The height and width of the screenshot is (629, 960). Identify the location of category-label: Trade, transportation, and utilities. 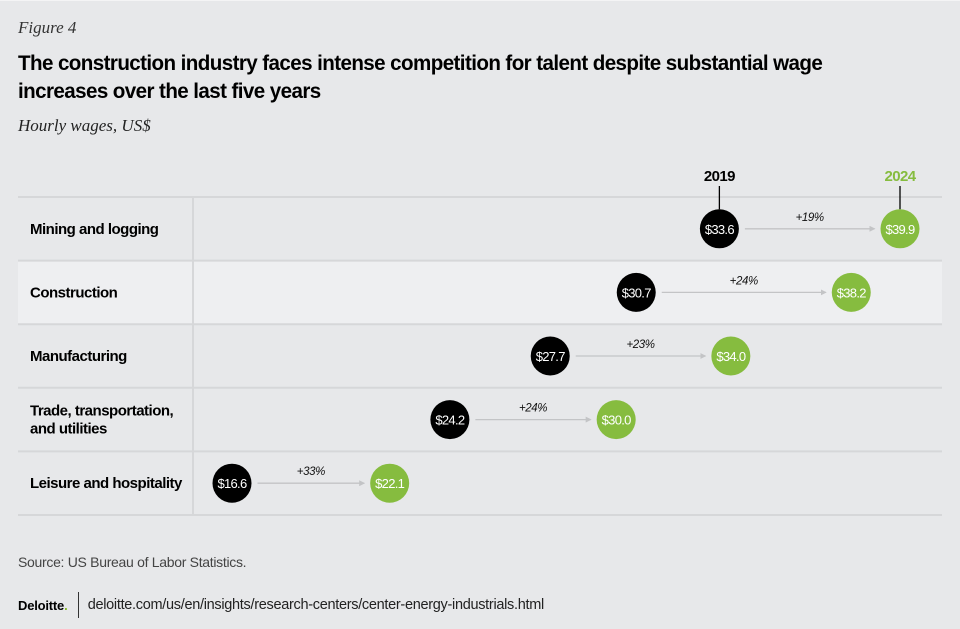
(102, 420).